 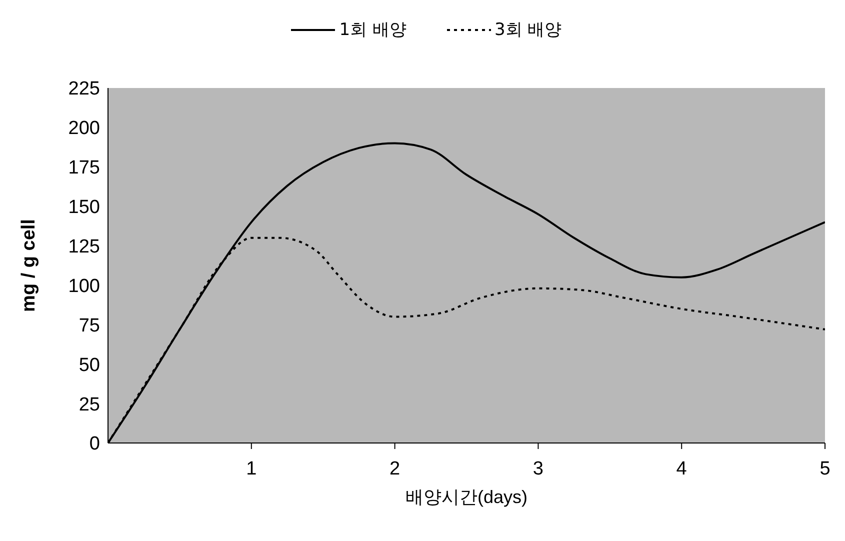 What do you see at coordinates (89, 325) in the screenshot?
I see `y-tick-label: 75` at bounding box center [89, 325].